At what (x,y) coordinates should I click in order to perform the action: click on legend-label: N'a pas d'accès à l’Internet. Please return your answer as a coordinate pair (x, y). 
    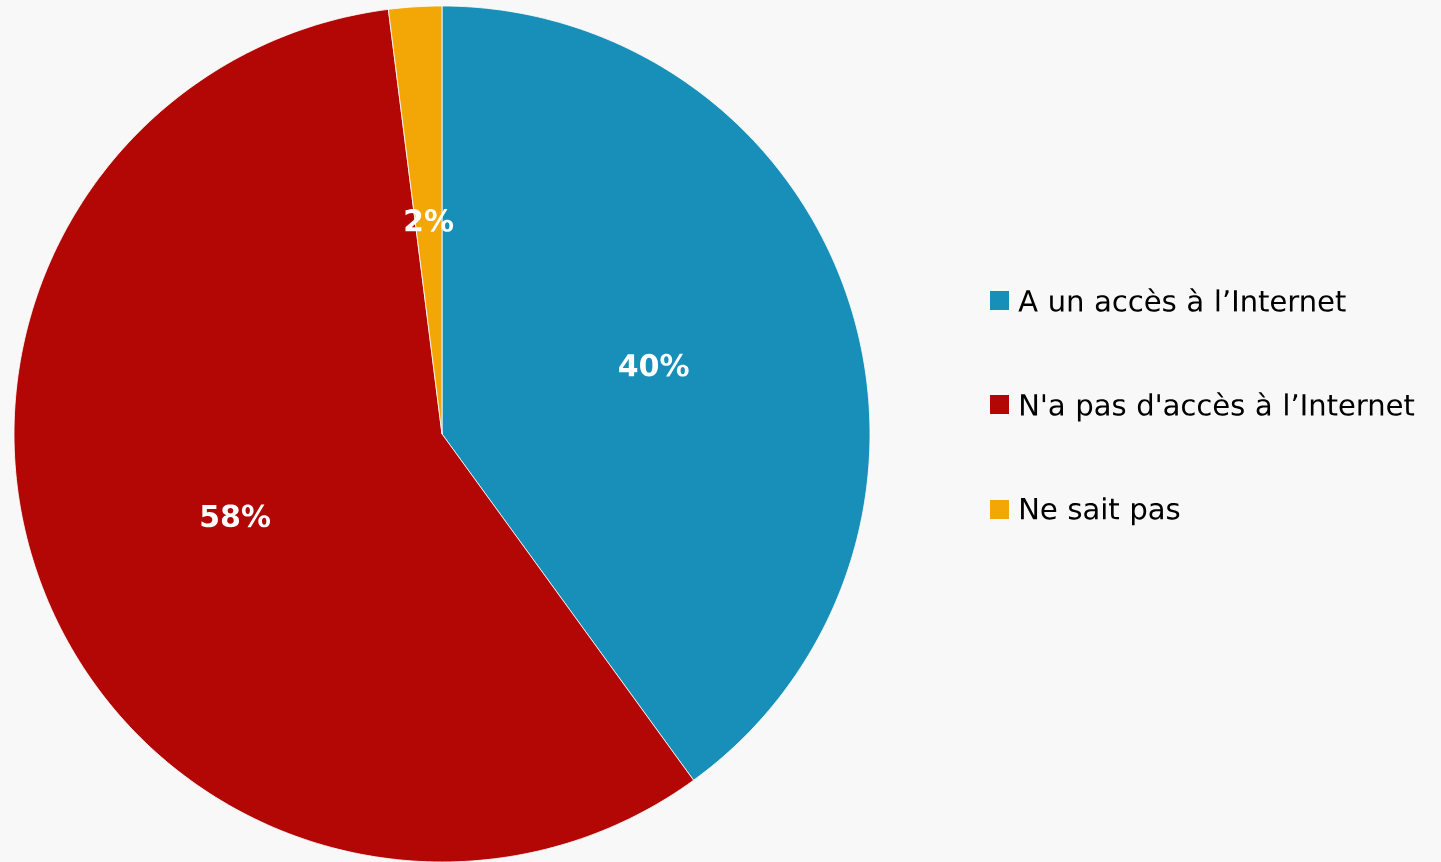
    Looking at the image, I should click on (1218, 407).